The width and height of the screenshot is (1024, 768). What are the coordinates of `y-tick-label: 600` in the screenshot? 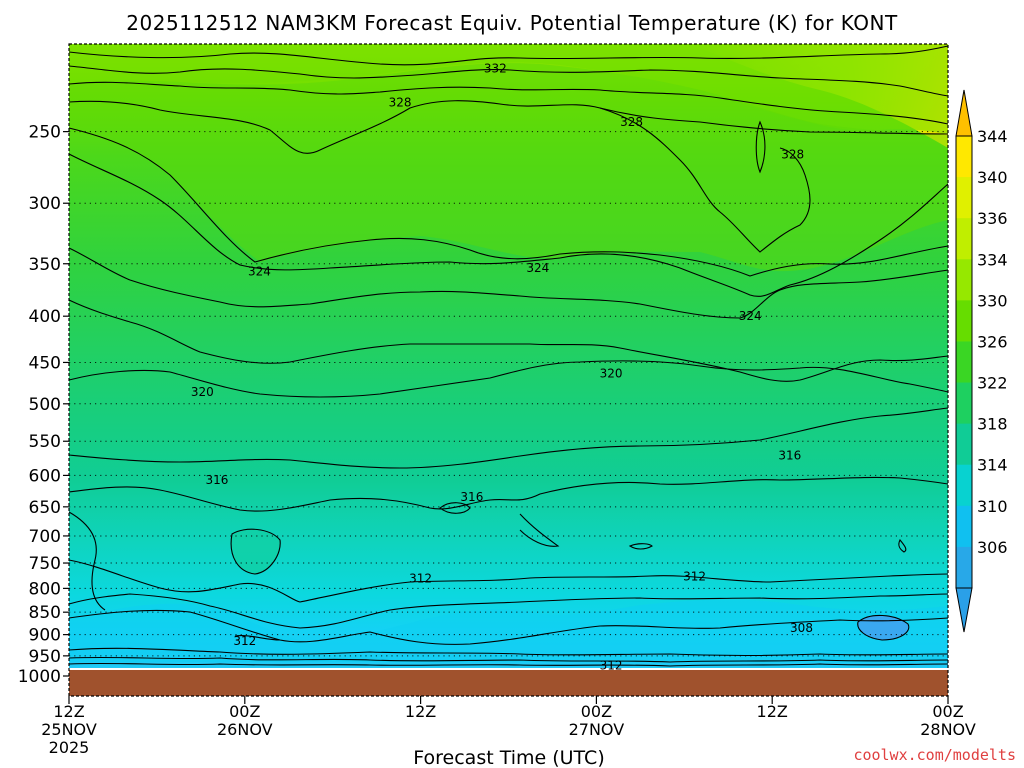 It's located at (45, 476).